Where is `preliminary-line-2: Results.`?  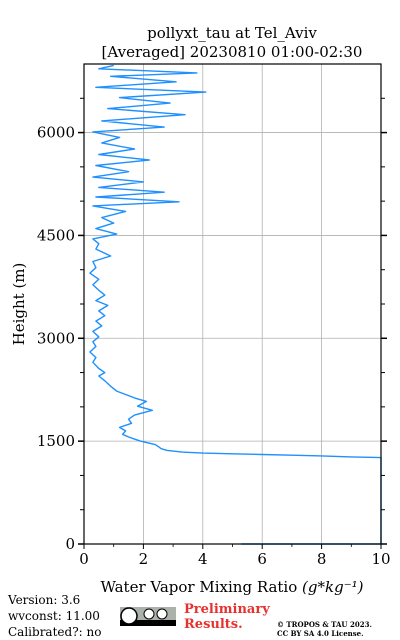 preliminary-line-2: Results. is located at coordinates (213, 624).